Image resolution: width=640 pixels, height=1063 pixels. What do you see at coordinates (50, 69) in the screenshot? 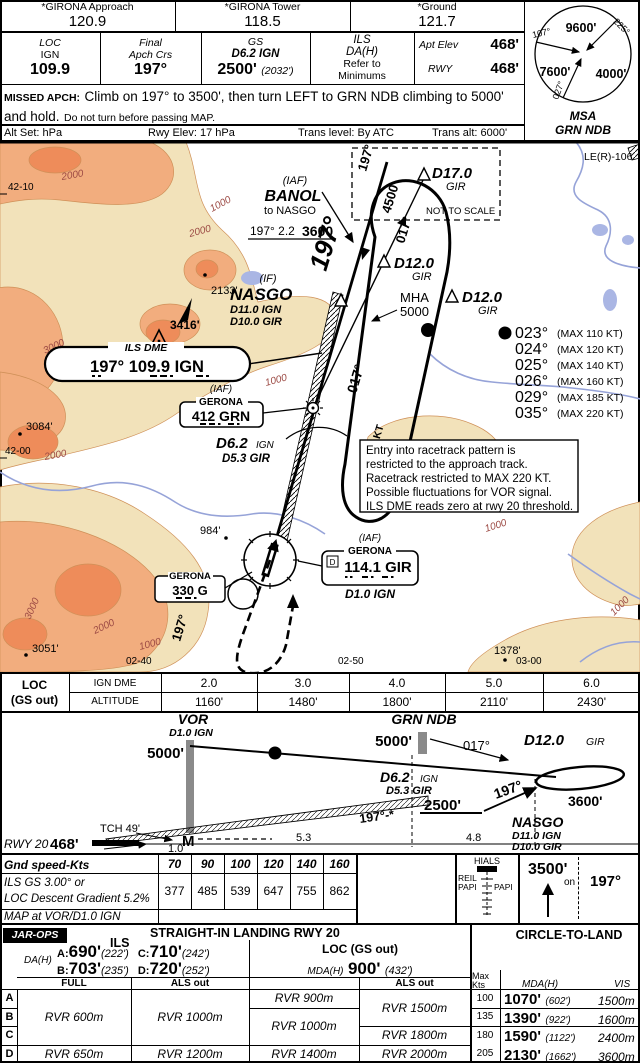
I see `loc-freq: 109.9` at bounding box center [50, 69].